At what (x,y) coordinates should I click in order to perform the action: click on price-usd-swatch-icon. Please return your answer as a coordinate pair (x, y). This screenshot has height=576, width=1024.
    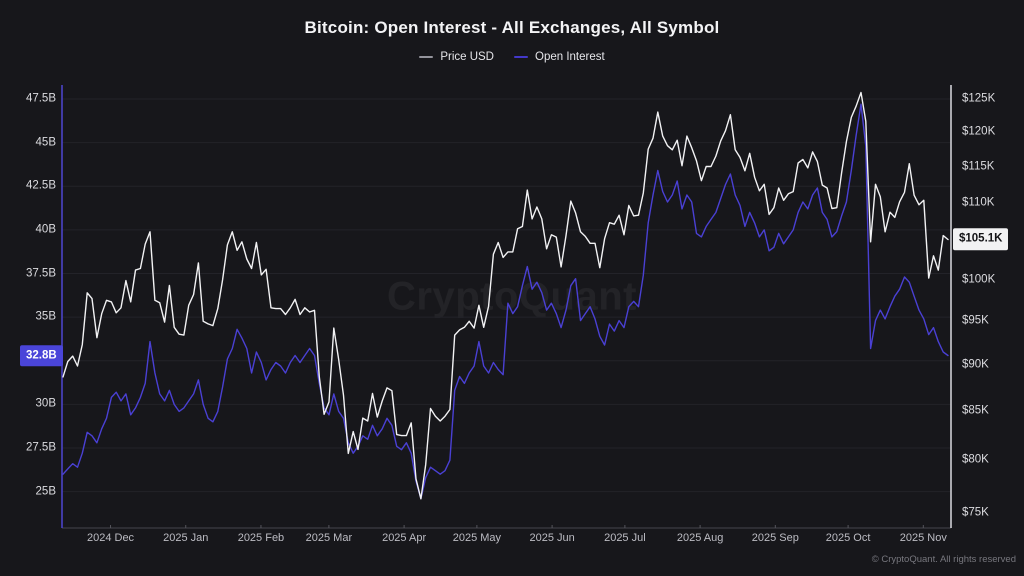
    Looking at the image, I should click on (426, 57).